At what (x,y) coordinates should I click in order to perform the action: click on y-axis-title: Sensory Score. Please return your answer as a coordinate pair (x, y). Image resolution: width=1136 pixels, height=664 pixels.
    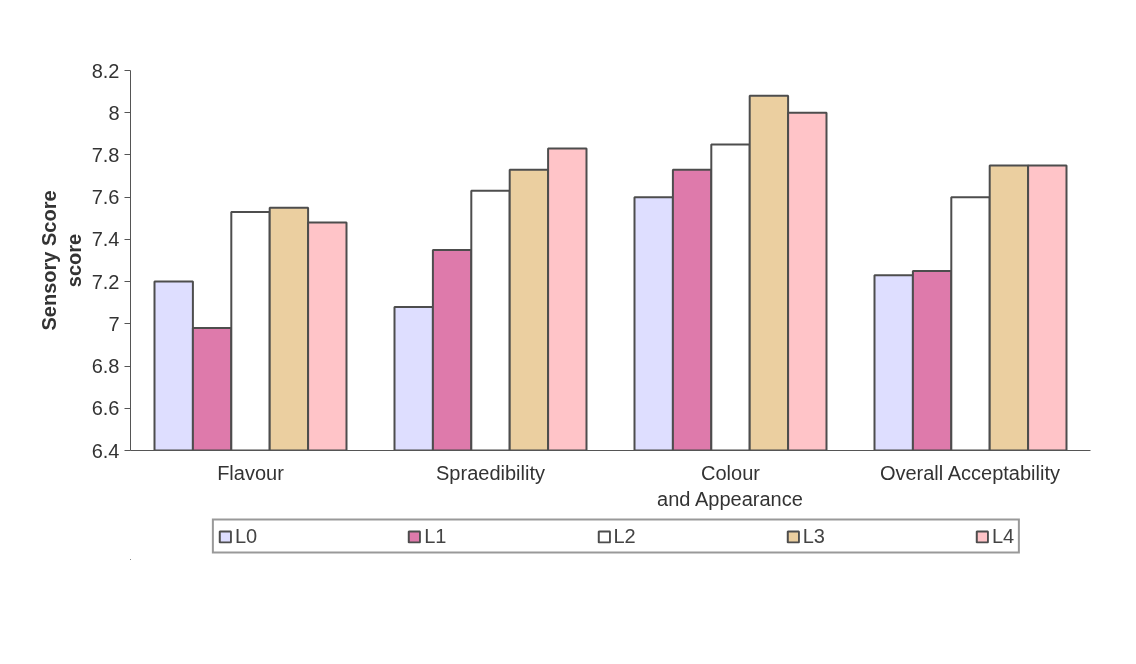
    Looking at the image, I should click on (48, 260).